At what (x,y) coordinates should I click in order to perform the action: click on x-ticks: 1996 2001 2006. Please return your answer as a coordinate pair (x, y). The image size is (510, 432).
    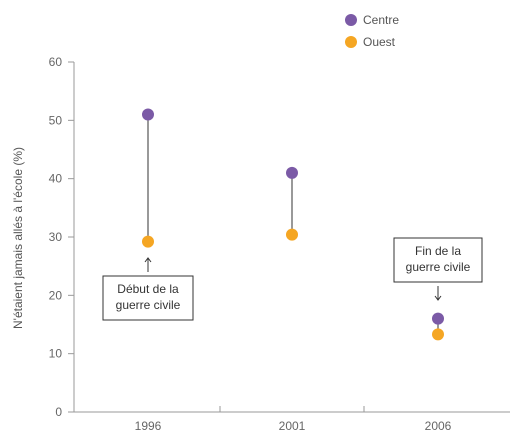
    Looking at the image, I should click on (293, 419).